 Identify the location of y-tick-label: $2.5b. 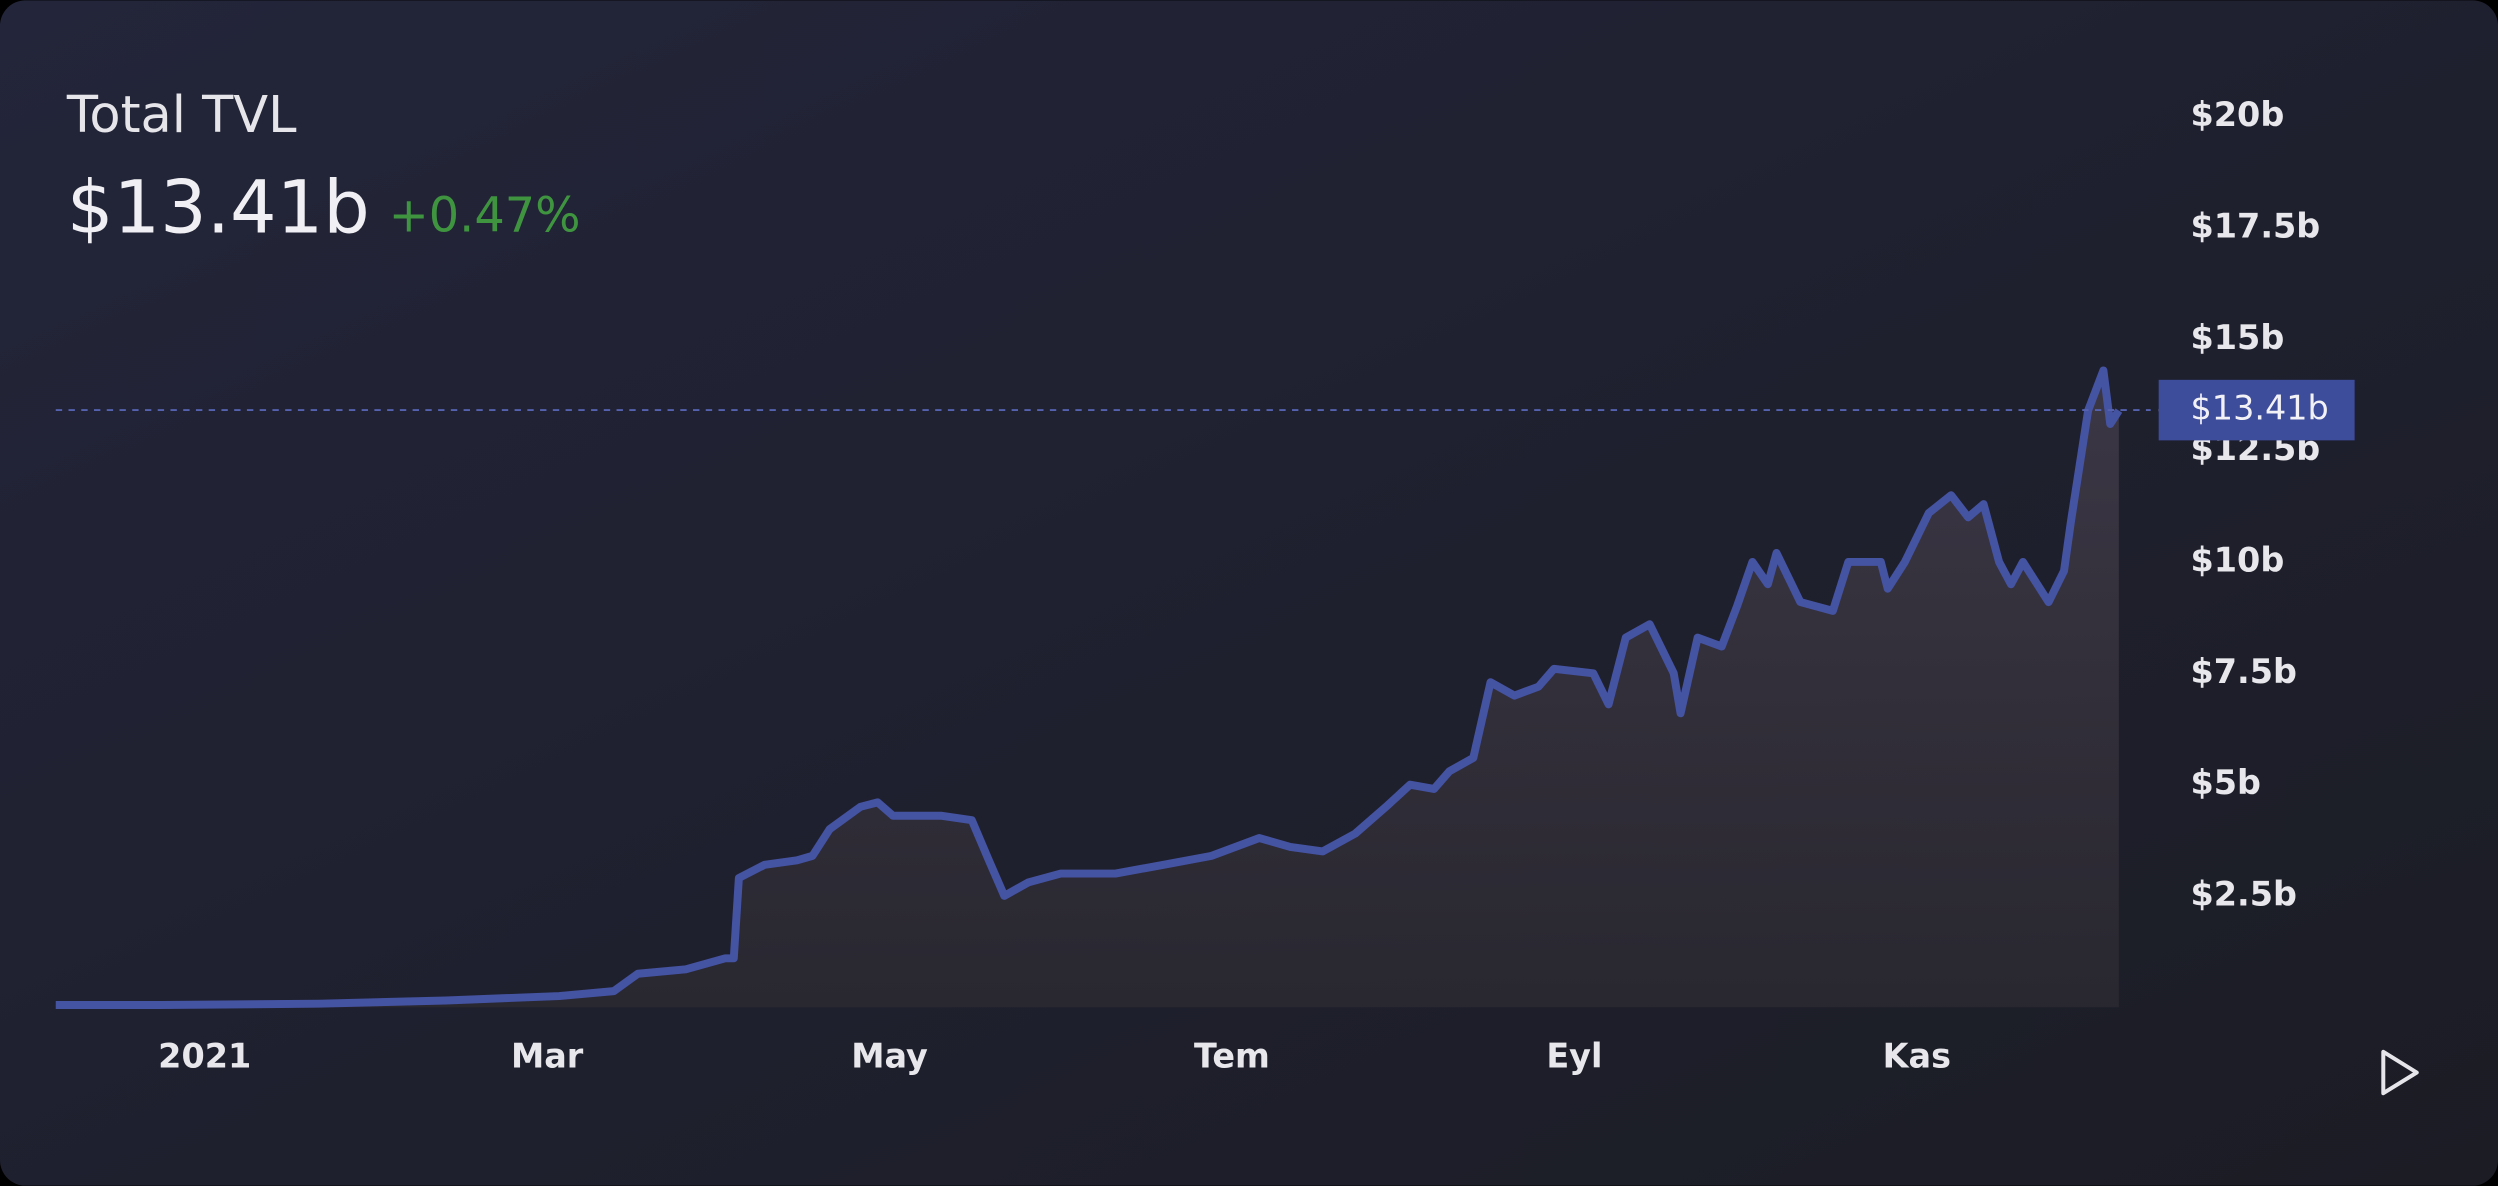
(2244, 893).